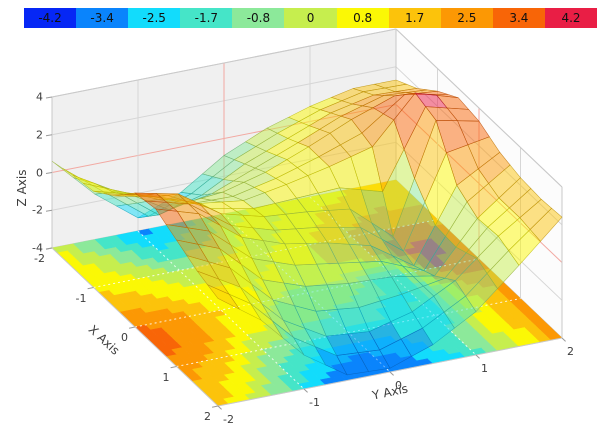 The width and height of the screenshot is (613, 431). I want to click on colorbar-tick-label: -2.5, so click(154, 18).